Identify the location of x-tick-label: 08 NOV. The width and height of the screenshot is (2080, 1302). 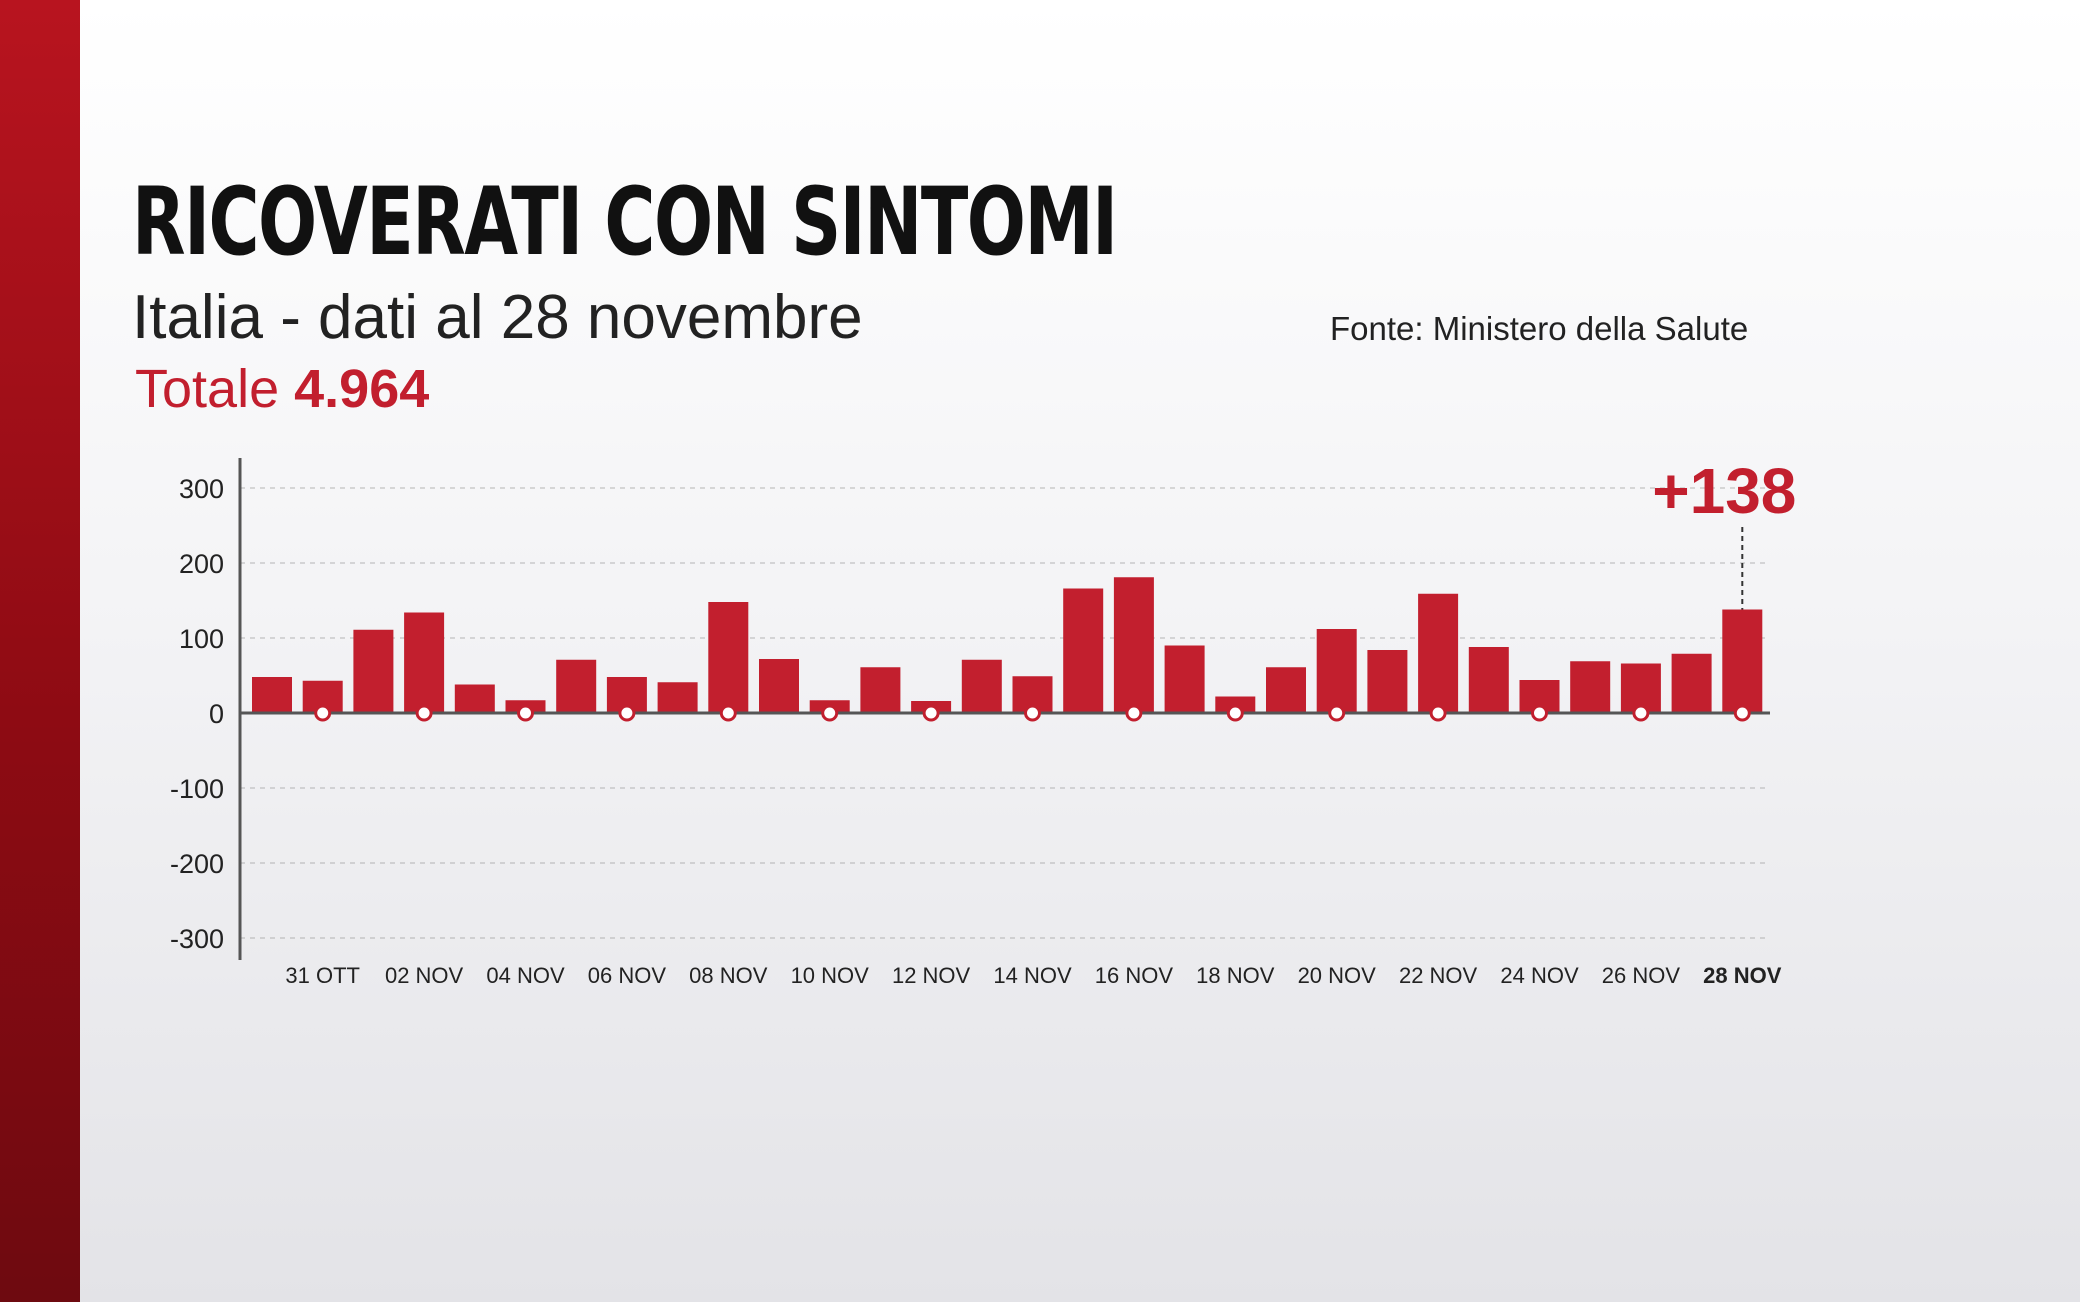
(728, 975).